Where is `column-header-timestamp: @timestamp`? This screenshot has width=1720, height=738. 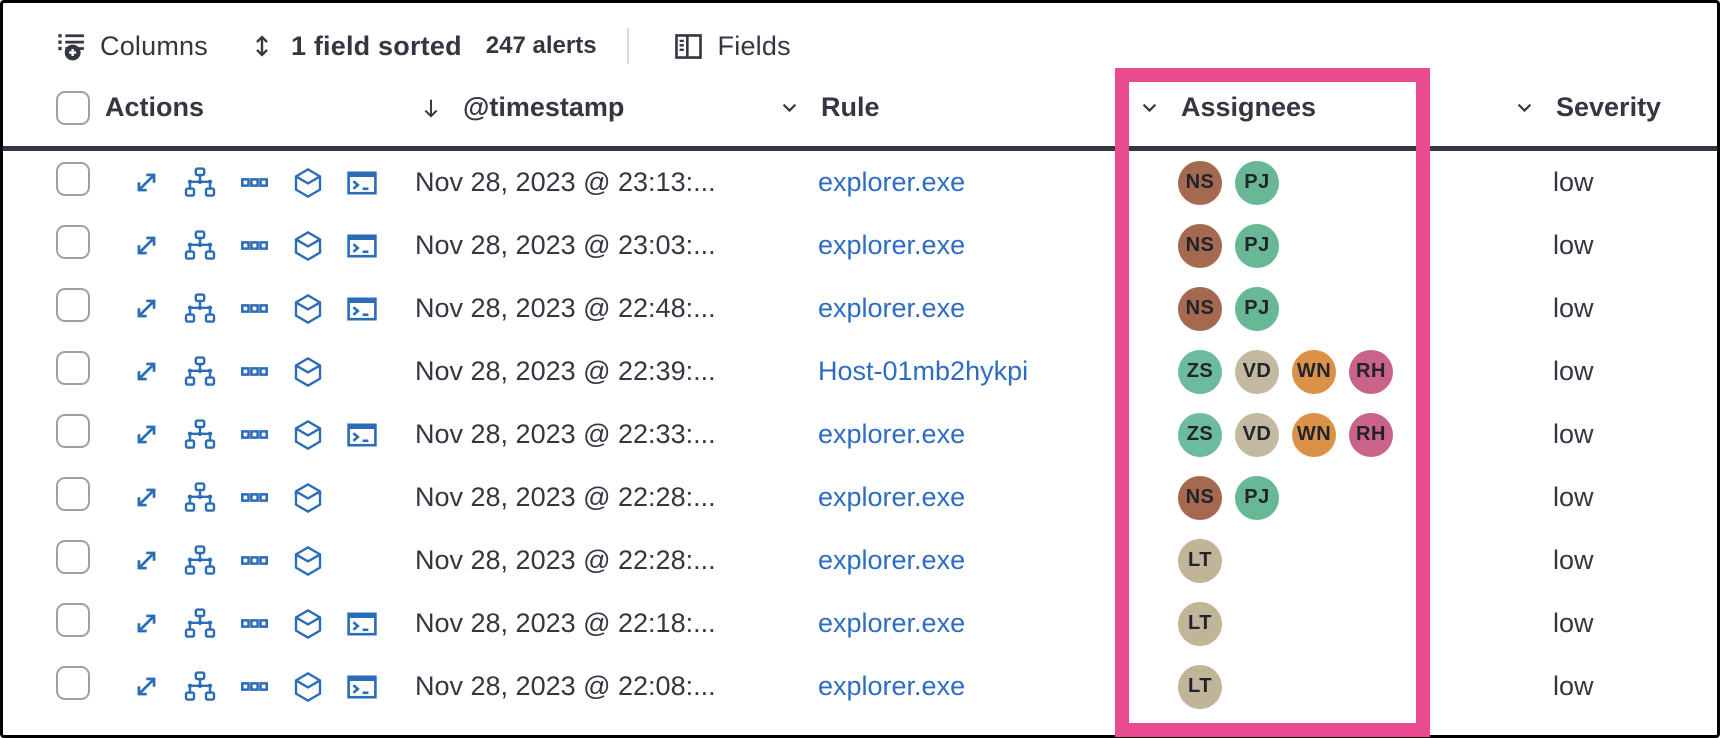
column-header-timestamp: @timestamp is located at coordinates (594, 108).